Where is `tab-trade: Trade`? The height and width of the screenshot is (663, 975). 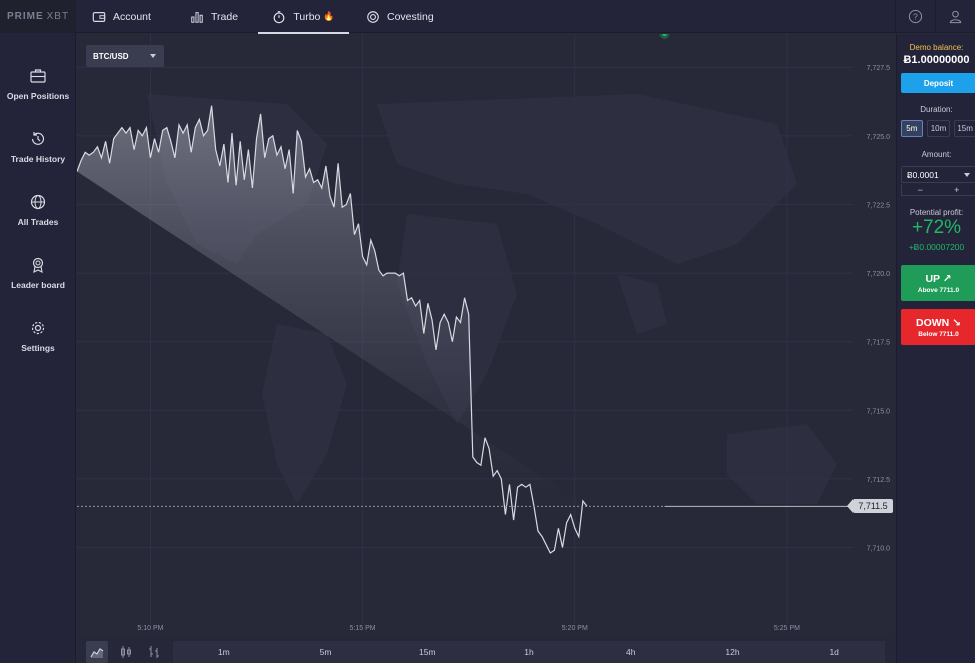
tab-trade: Trade is located at coordinates (214, 16).